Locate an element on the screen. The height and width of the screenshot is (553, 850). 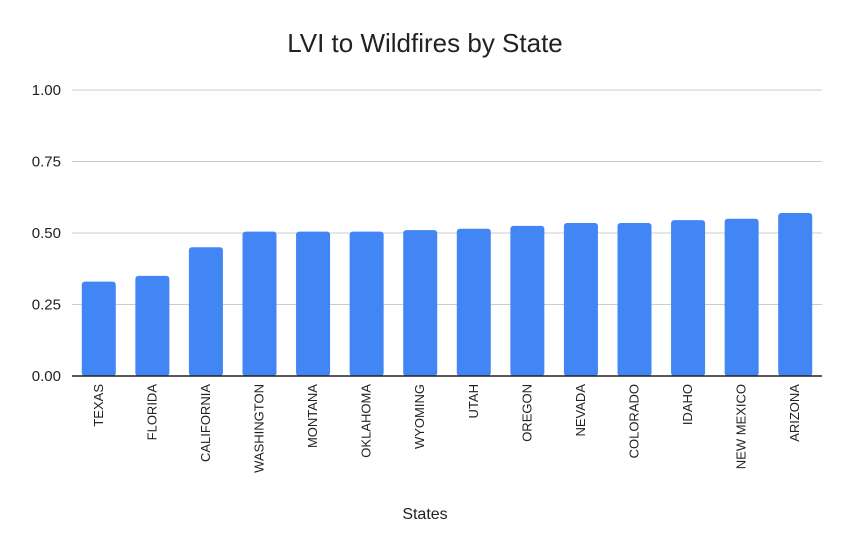
bar-montana is located at coordinates (313, 303).